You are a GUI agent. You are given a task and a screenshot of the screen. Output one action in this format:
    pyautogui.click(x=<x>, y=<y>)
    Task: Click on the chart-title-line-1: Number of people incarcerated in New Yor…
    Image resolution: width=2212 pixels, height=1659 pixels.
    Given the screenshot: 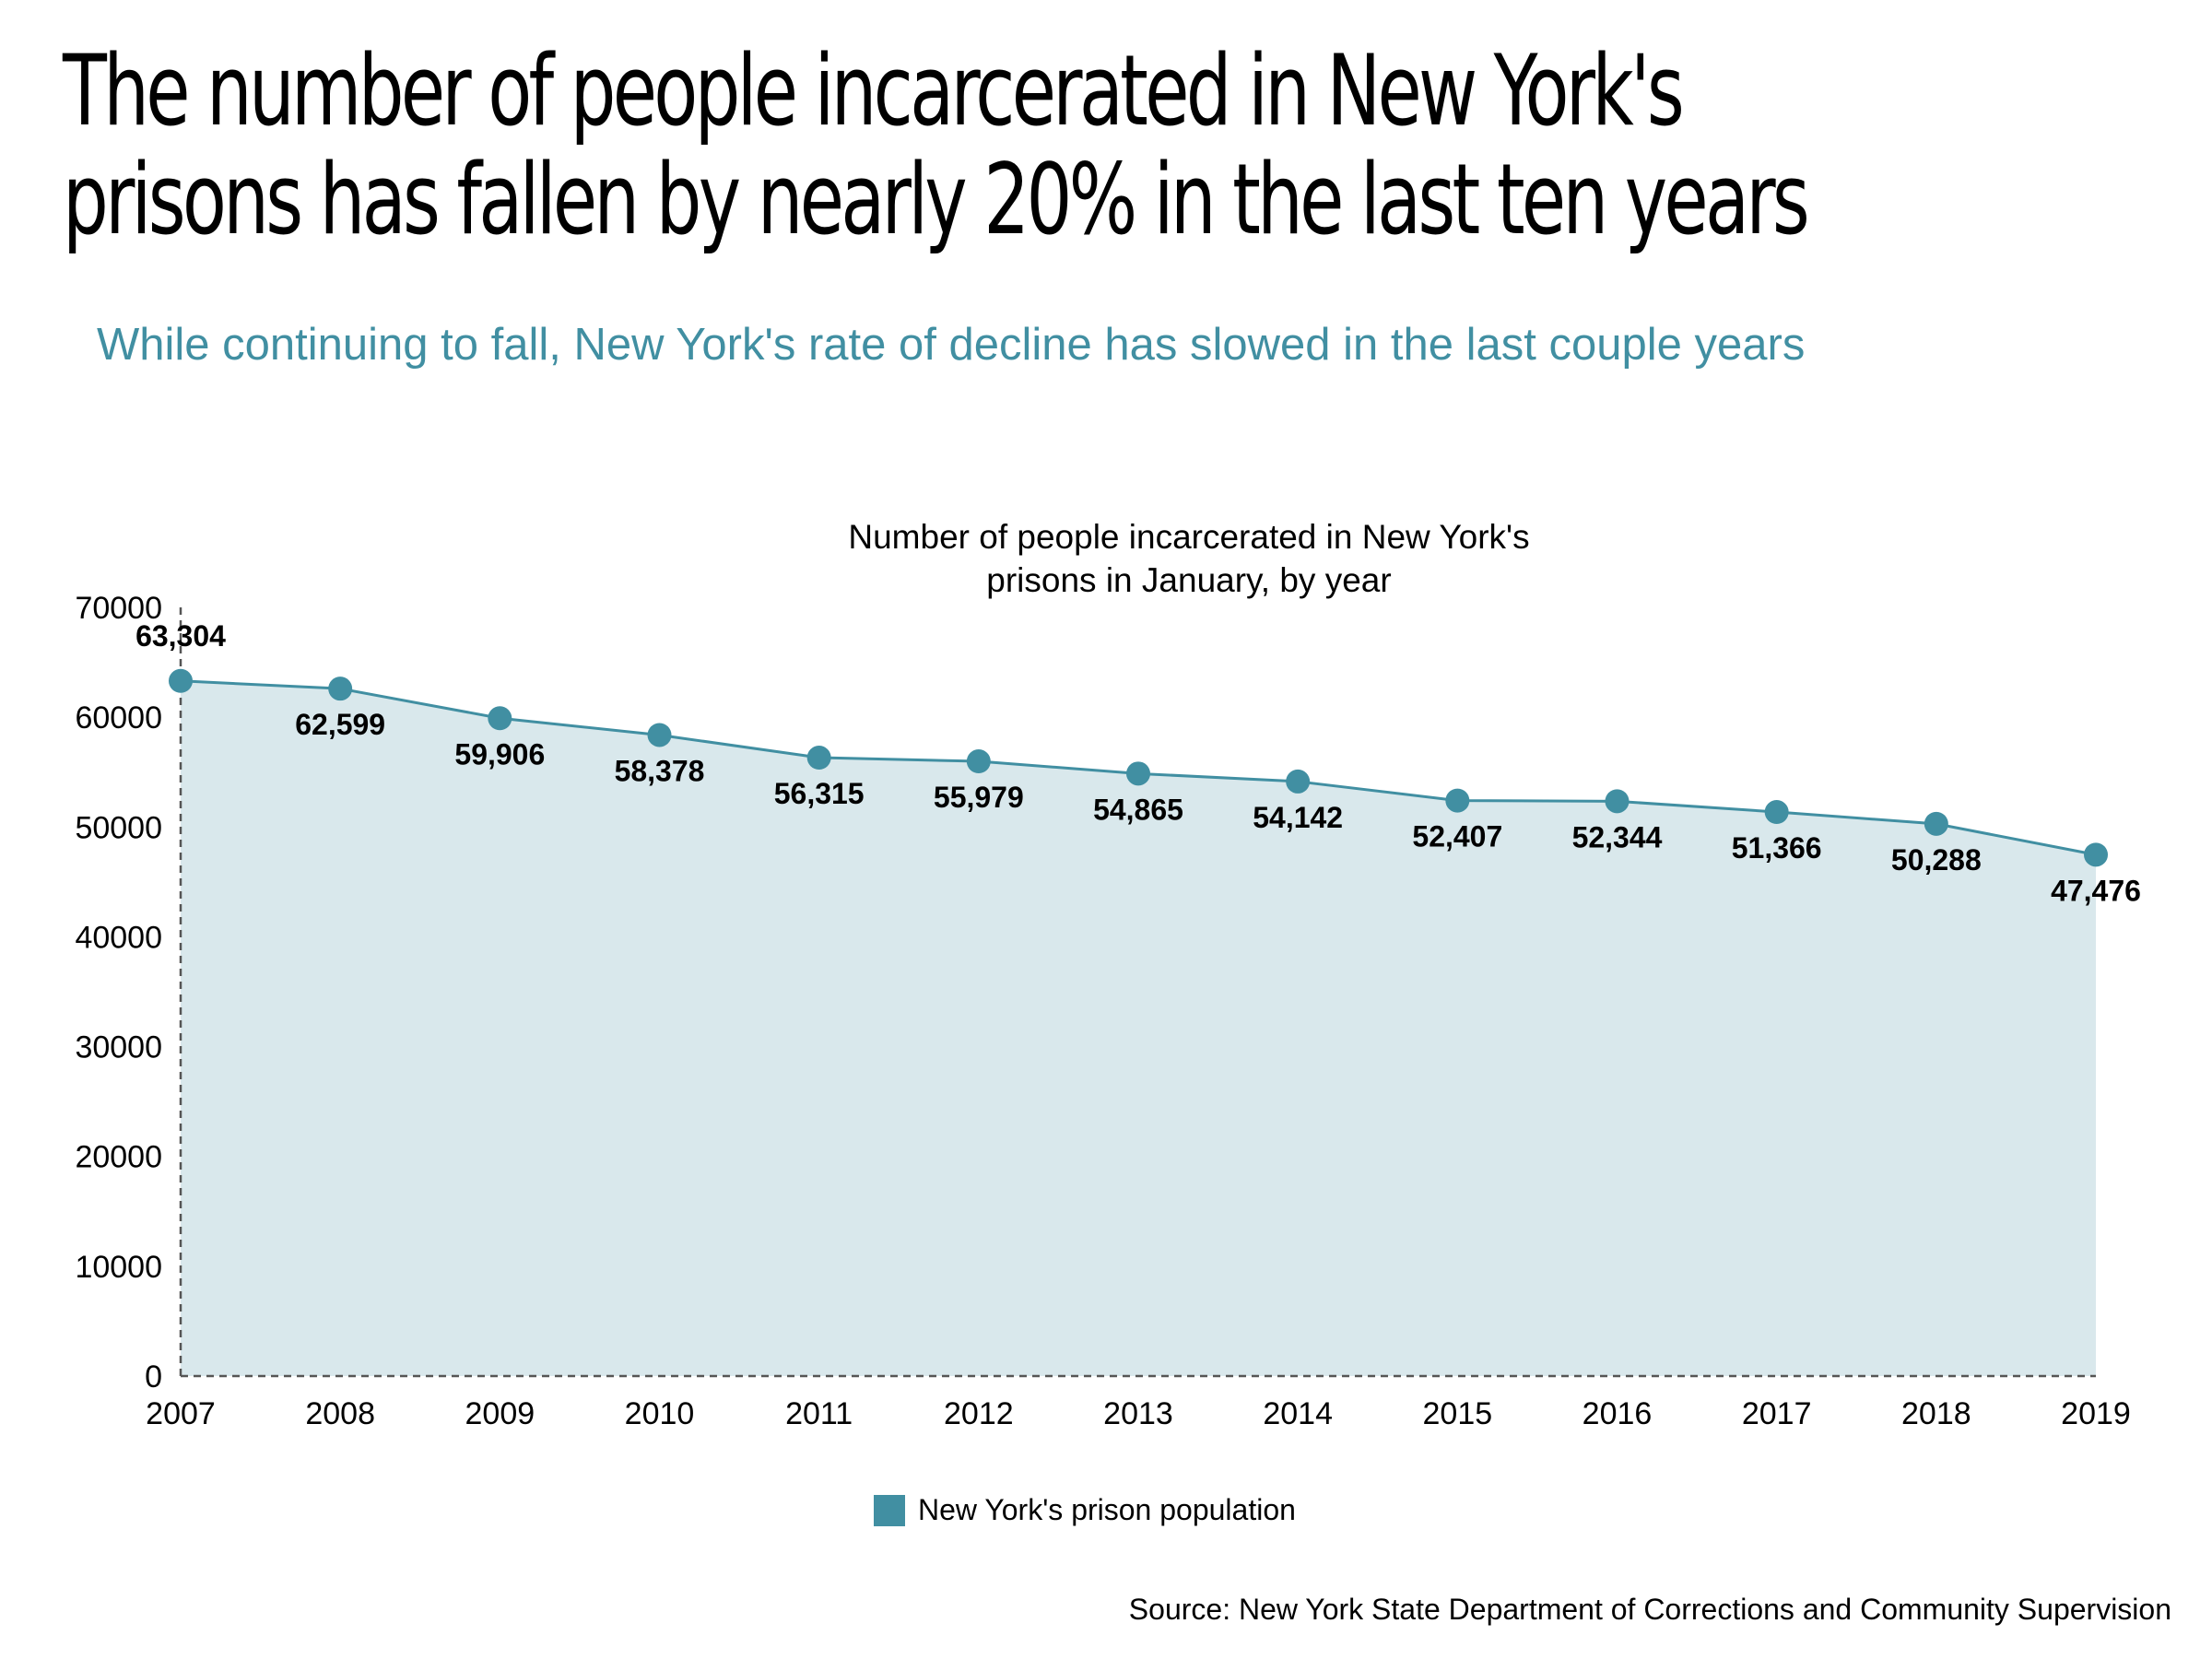 What is the action you would take?
    pyautogui.click(x=1188, y=537)
    